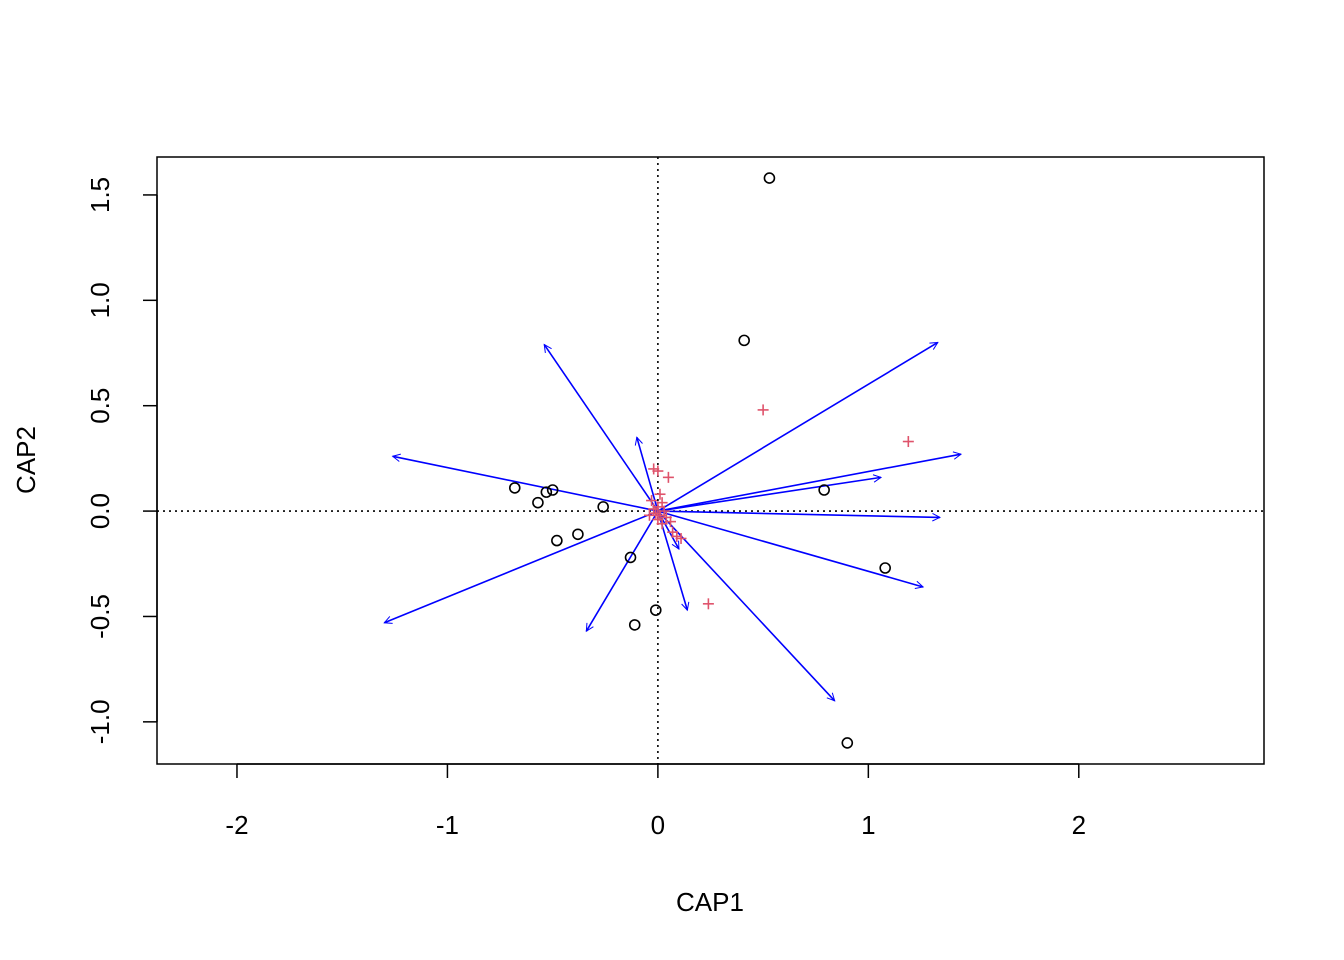 The height and width of the screenshot is (960, 1344). Describe the element at coordinates (655, 801) in the screenshot. I see `x-axis: -2 -1 0 1 2` at that location.